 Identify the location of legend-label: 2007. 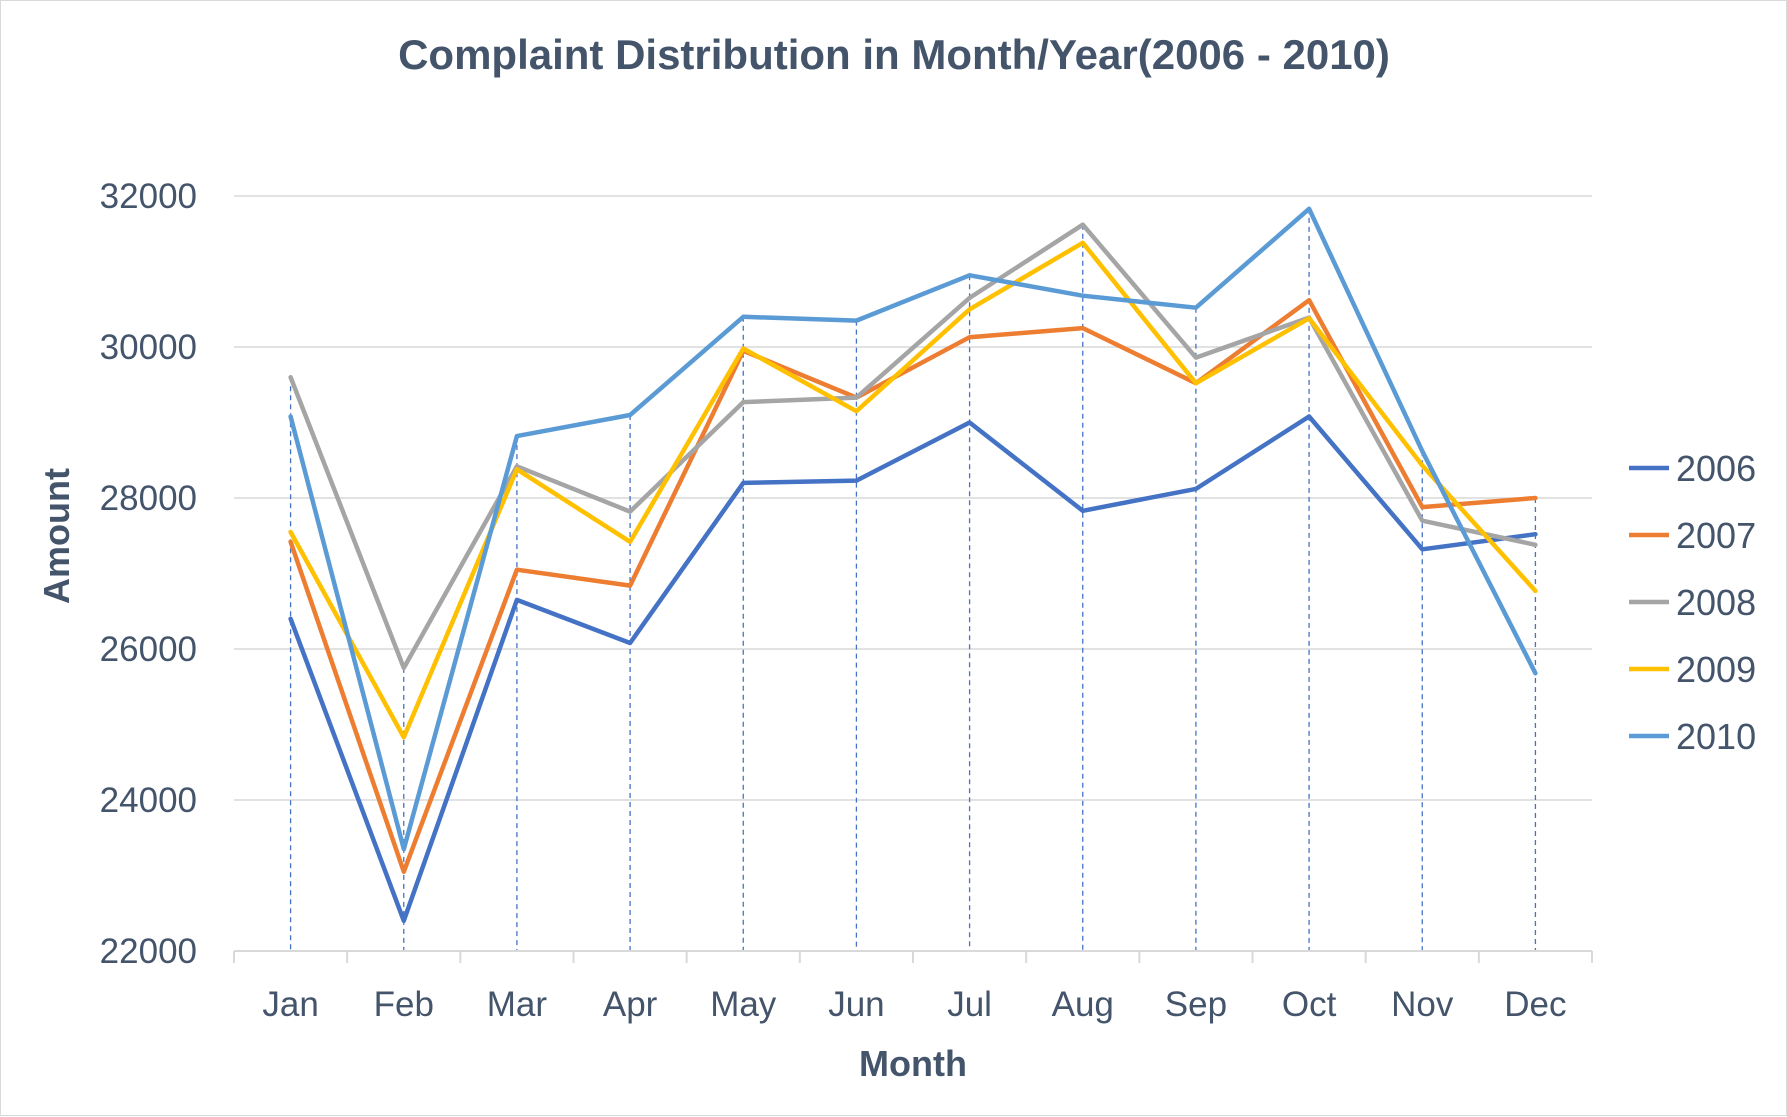
(1716, 535).